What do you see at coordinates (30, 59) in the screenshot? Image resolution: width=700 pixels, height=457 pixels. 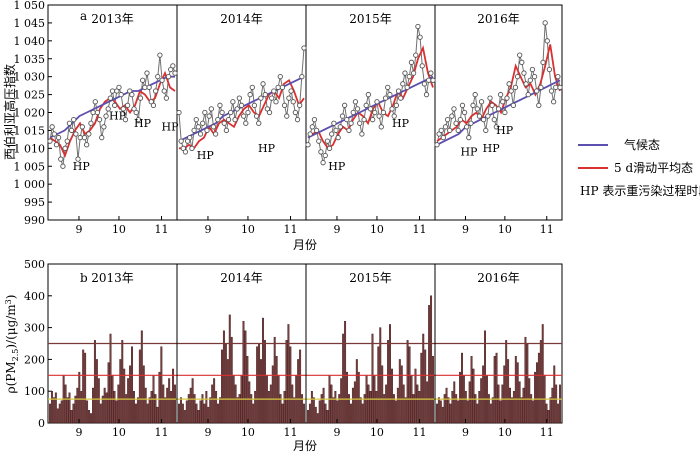 I see `panel-a-y-tick-label: 1 035` at bounding box center [30, 59].